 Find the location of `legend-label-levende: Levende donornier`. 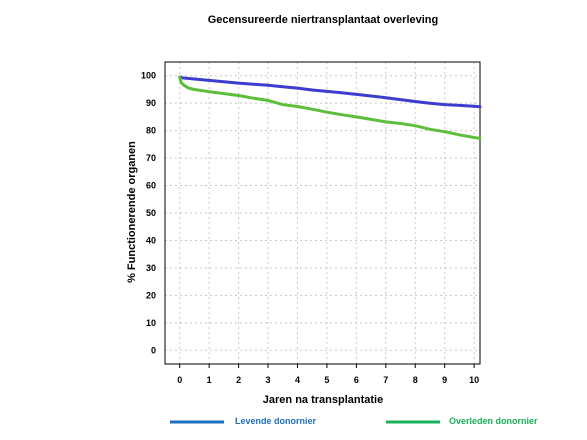

legend-label-levende: Levende donornier is located at coordinates (276, 421).